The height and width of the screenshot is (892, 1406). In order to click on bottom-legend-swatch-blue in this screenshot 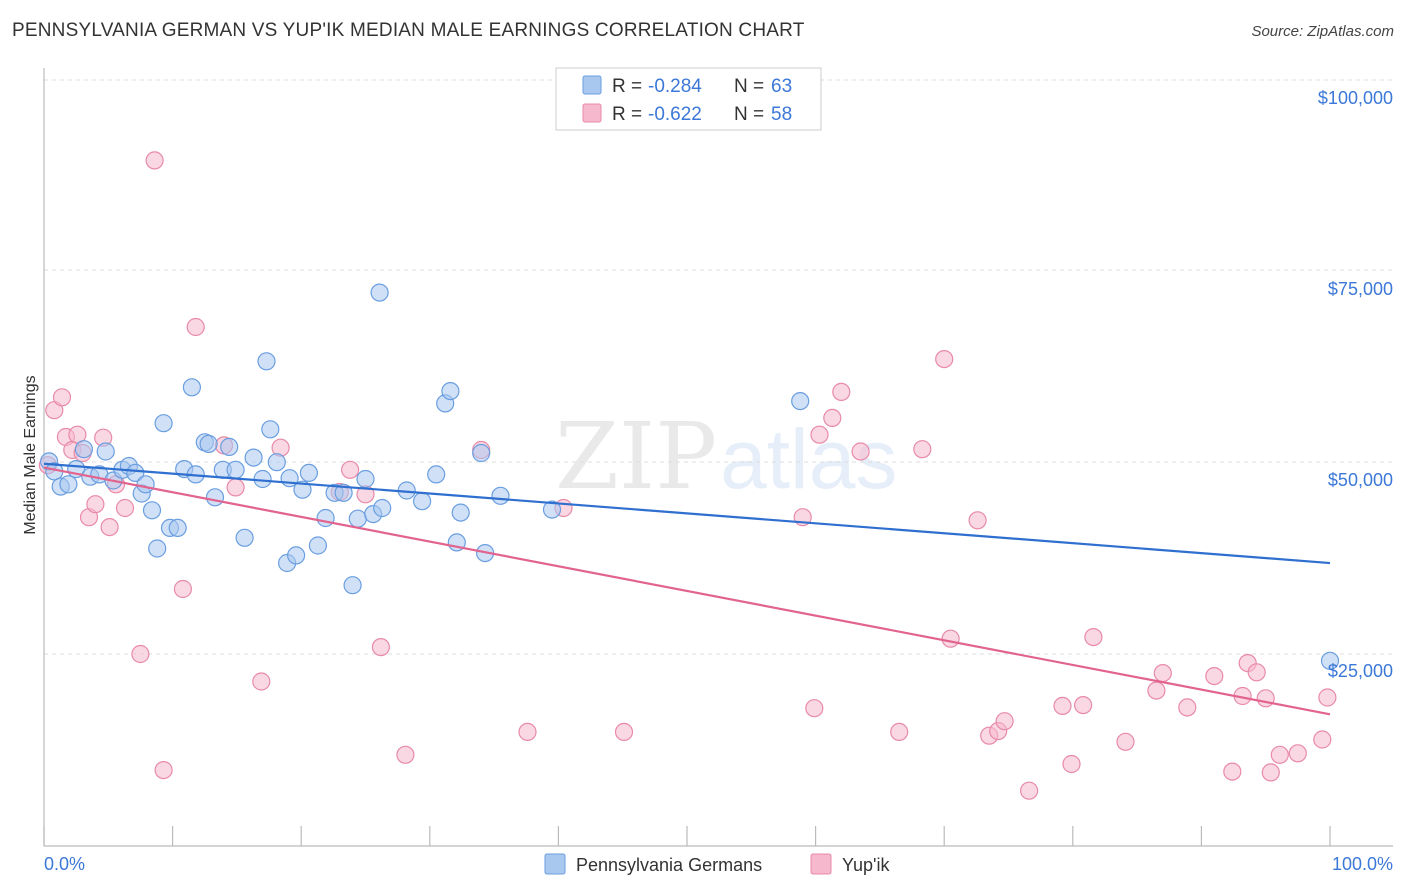, I will do `click(555, 864)`.